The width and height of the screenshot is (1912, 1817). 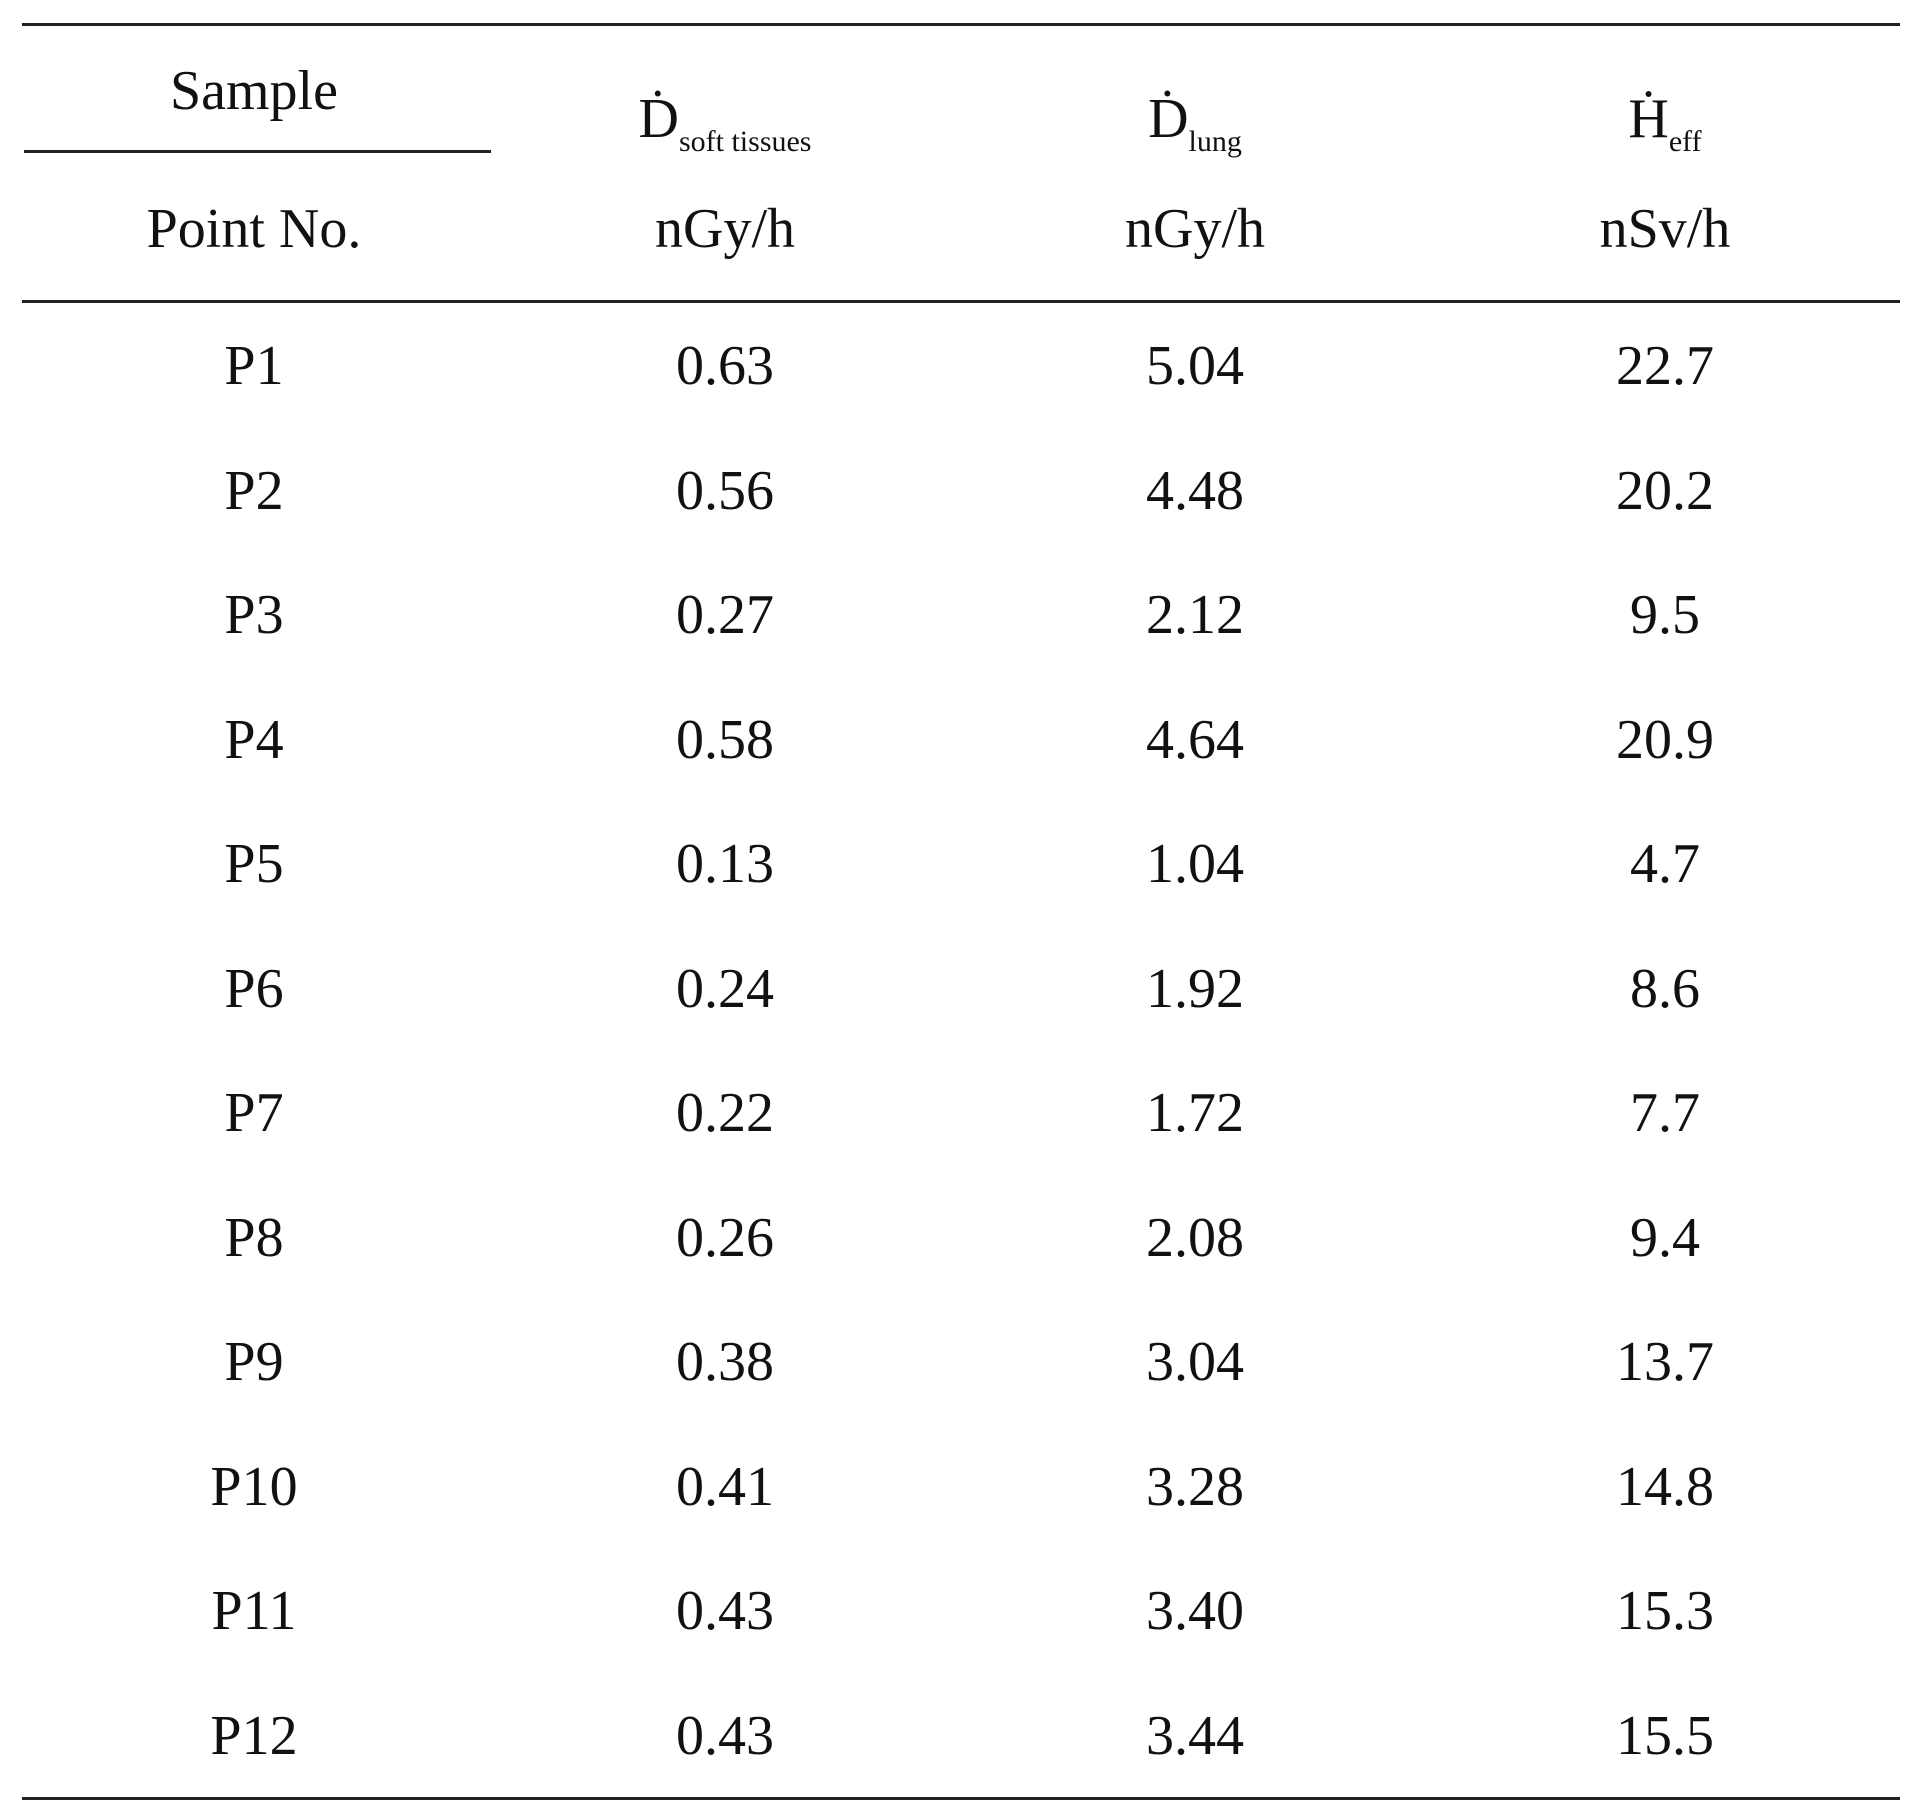 What do you see at coordinates (254, 1113) in the screenshot?
I see `point-label: P7` at bounding box center [254, 1113].